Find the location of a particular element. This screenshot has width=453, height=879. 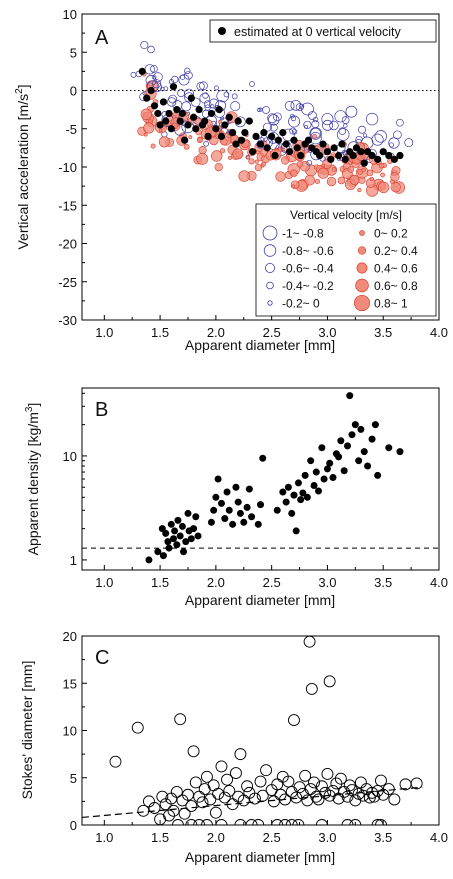

legend-negative-marker is located at coordinates (269, 267).